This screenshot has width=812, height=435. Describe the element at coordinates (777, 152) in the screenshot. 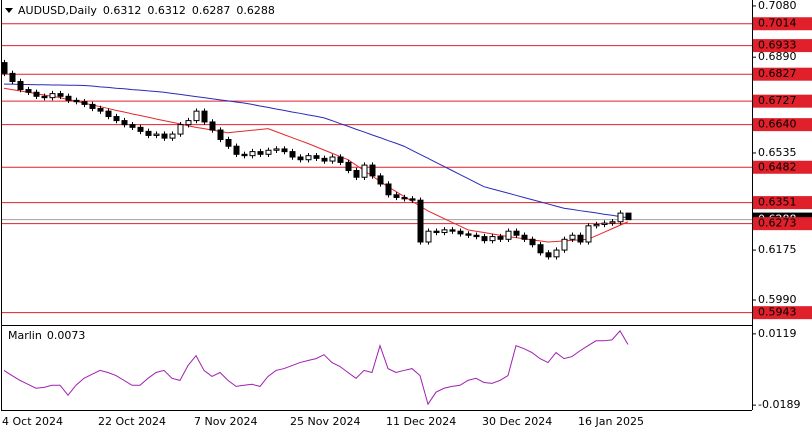

I see `y-tick-label: 0.6535` at that location.